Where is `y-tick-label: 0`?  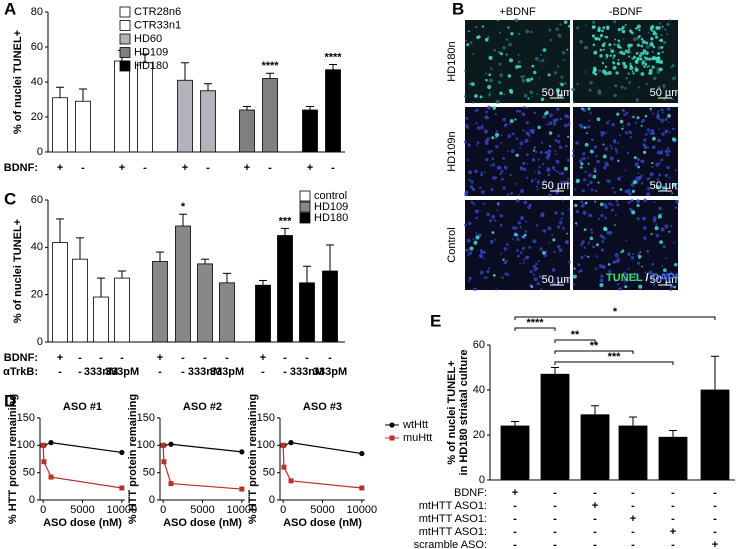 y-tick-label: 0 is located at coordinates (40, 342).